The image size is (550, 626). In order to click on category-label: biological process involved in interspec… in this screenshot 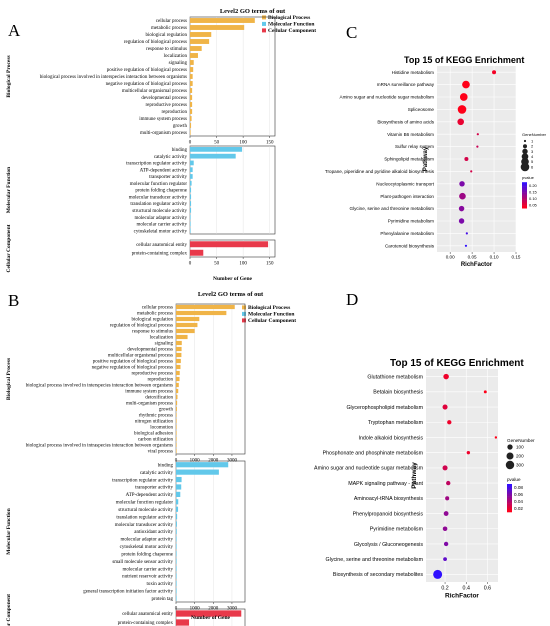, I will do `click(99, 386)`.